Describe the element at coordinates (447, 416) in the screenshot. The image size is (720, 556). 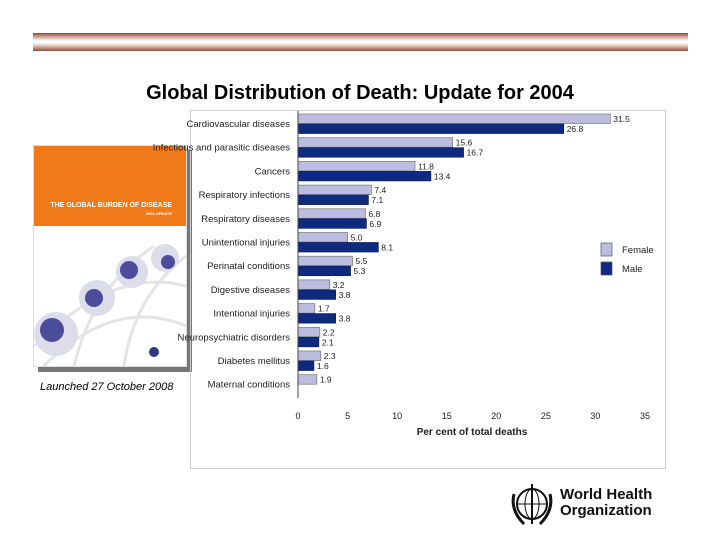
I see `x-tick-label: 15` at that location.